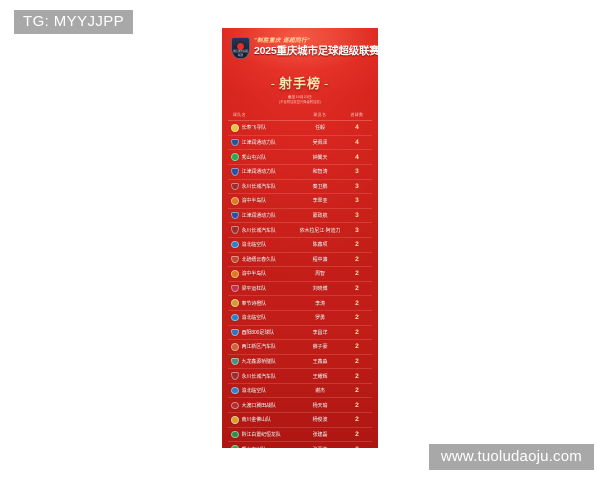 The height and width of the screenshot is (480, 600). What do you see at coordinates (74, 22) in the screenshot?
I see `tg-tag-overlay: TG: MYYJJPP` at bounding box center [74, 22].